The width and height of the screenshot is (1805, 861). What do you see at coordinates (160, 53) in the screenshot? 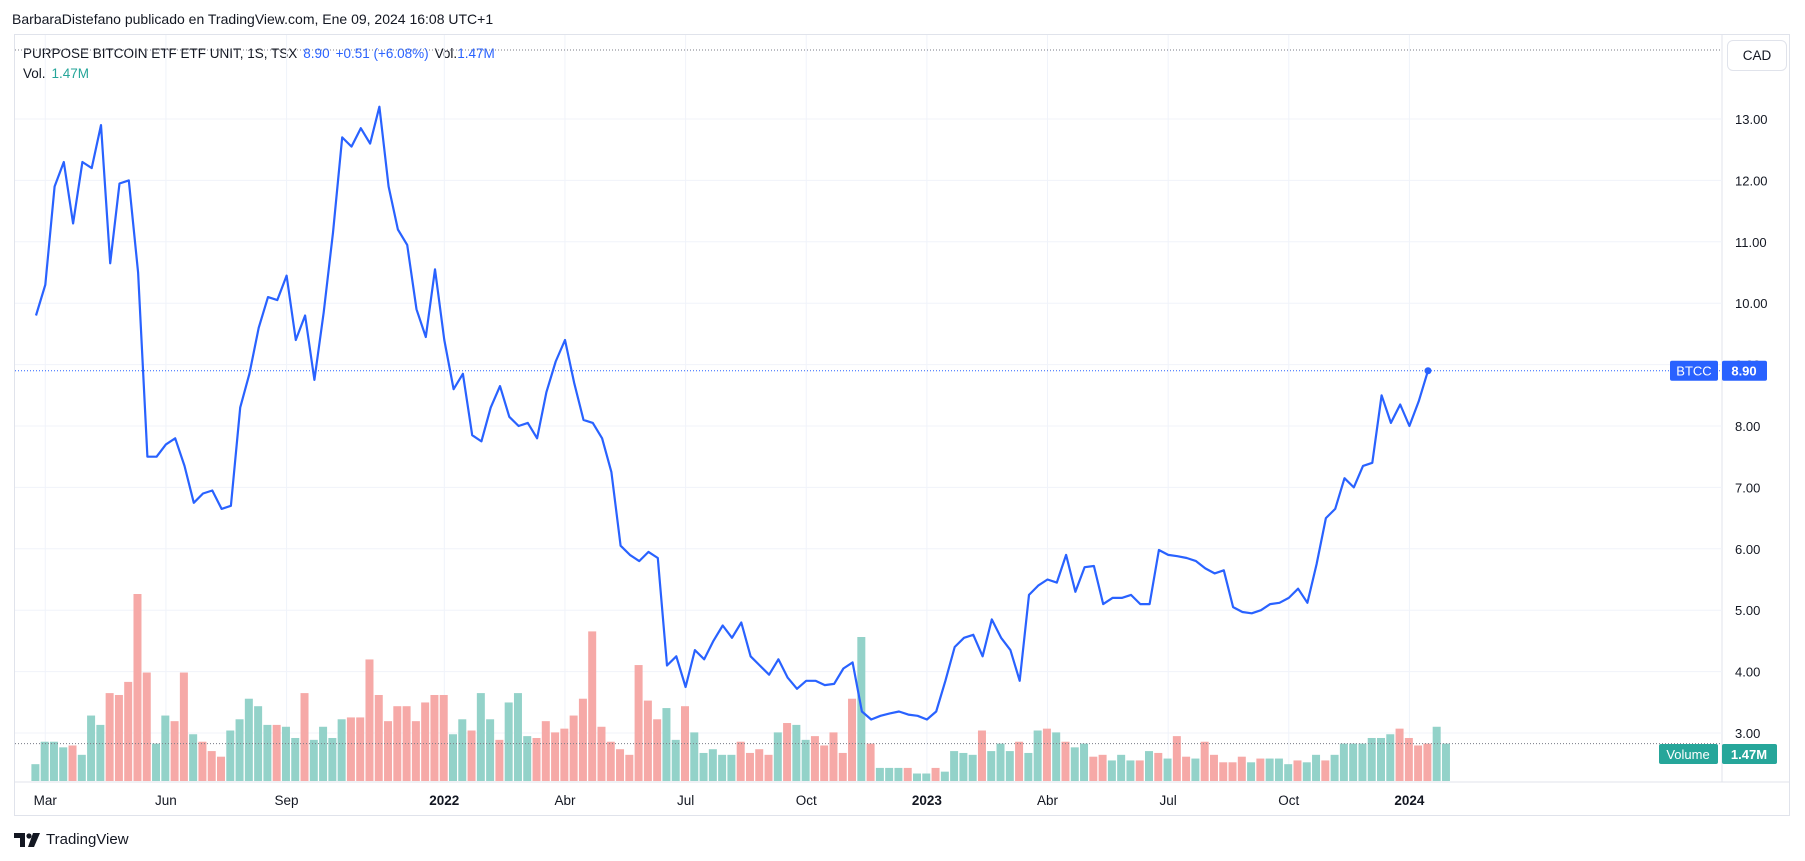
I see `symbol-title: PURPOSE BITCOIN ETF ETF UNIT, 1S, TSX` at bounding box center [160, 53].